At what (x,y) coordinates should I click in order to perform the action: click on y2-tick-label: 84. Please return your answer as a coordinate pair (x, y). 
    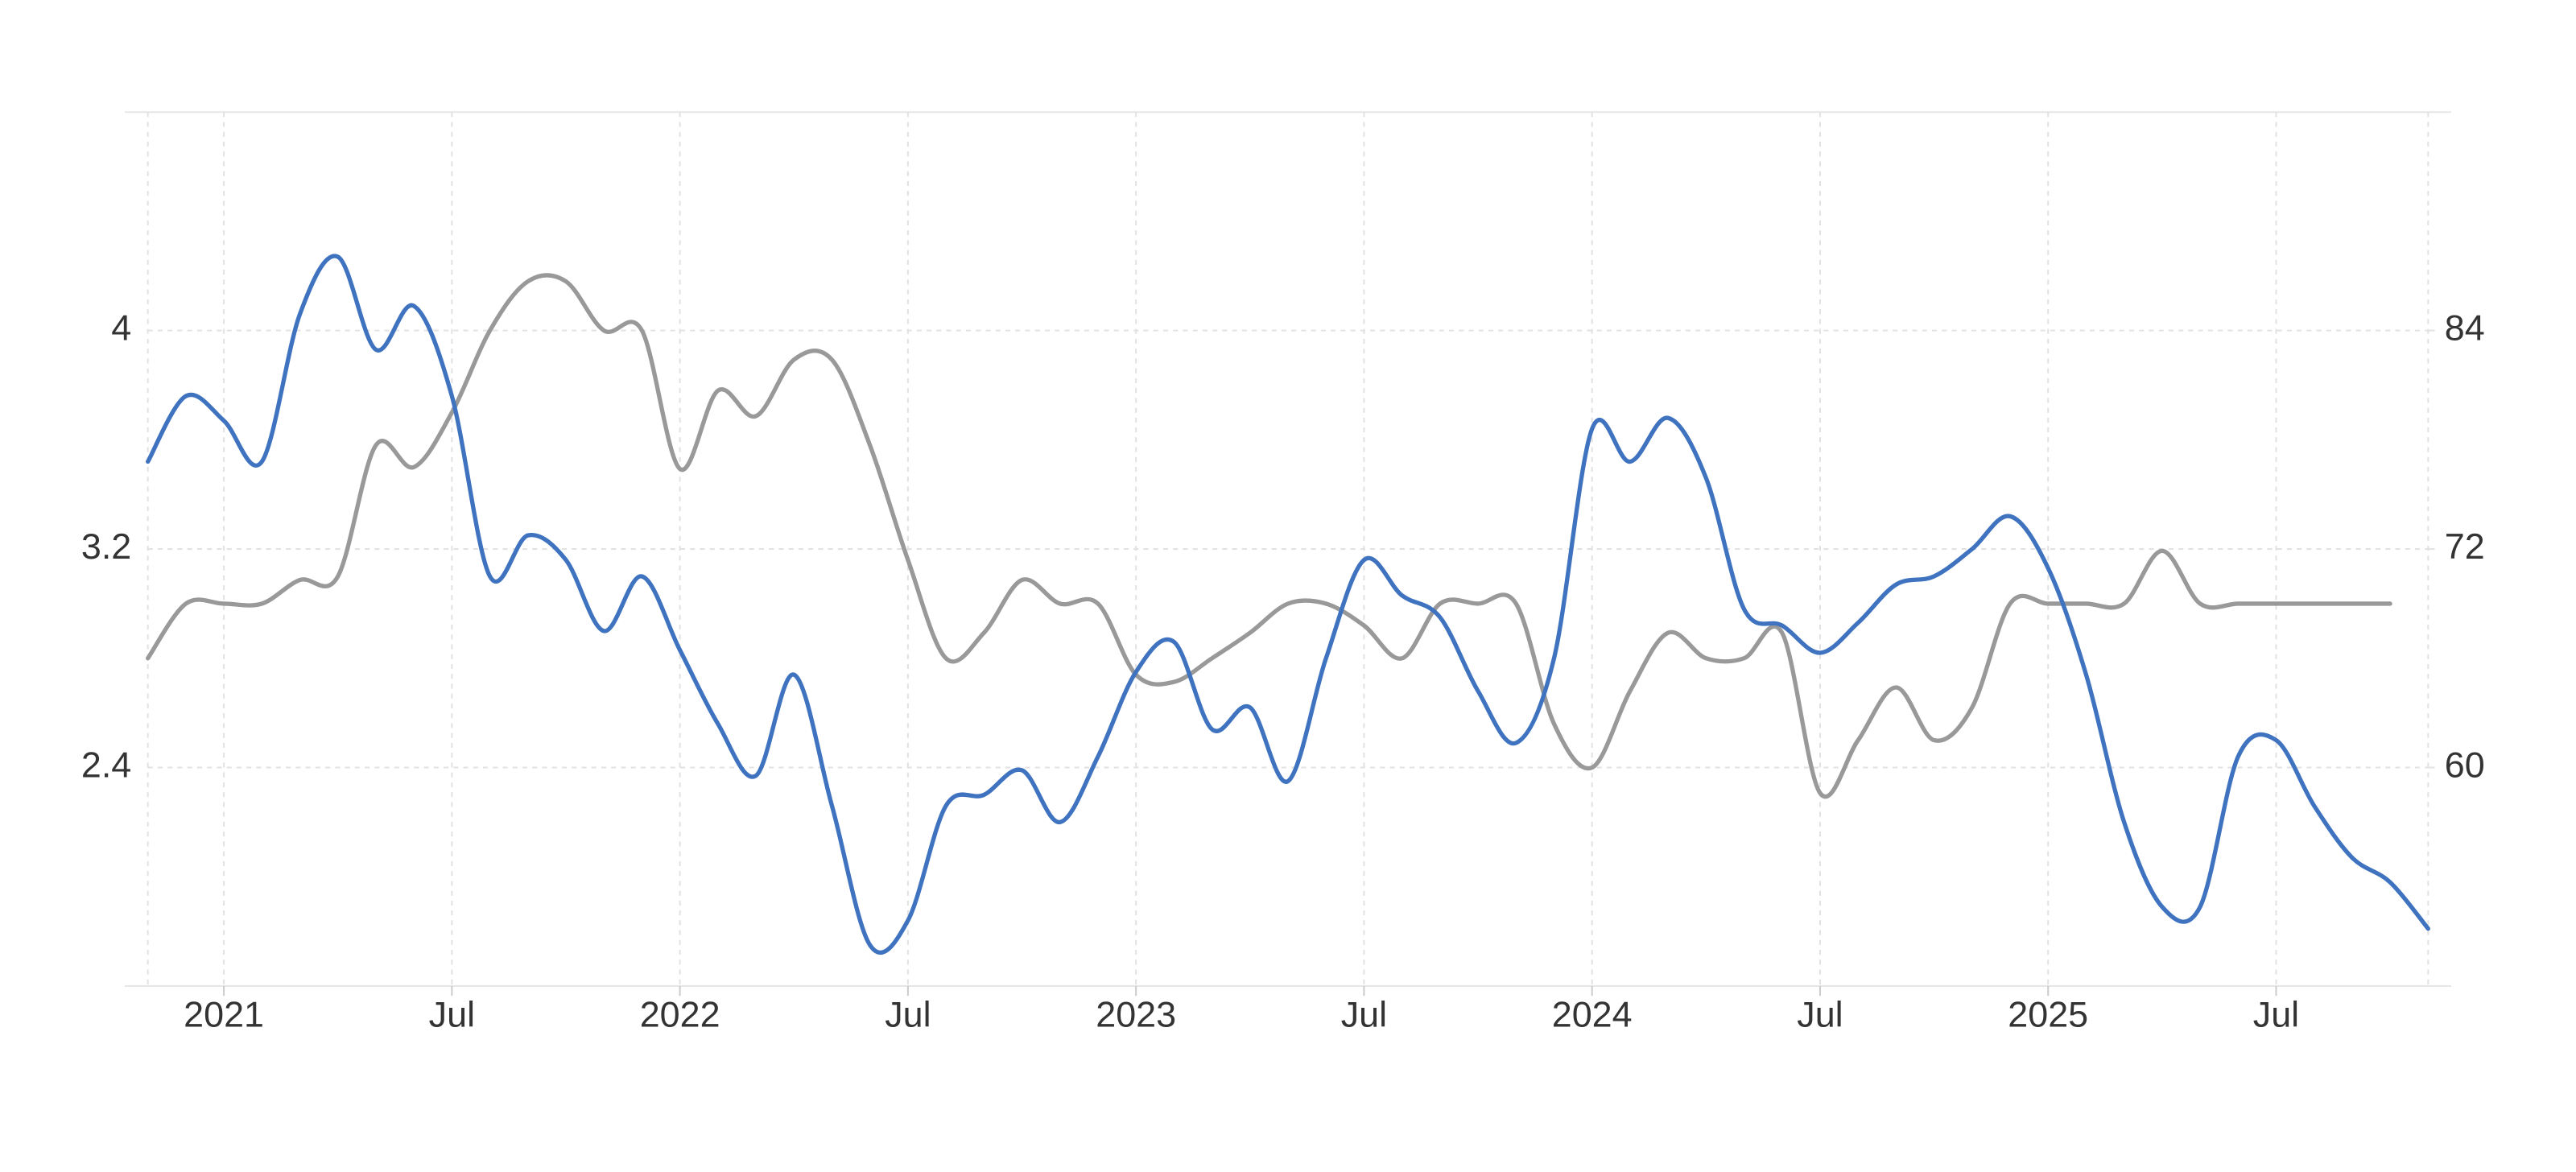
    Looking at the image, I should click on (2465, 328).